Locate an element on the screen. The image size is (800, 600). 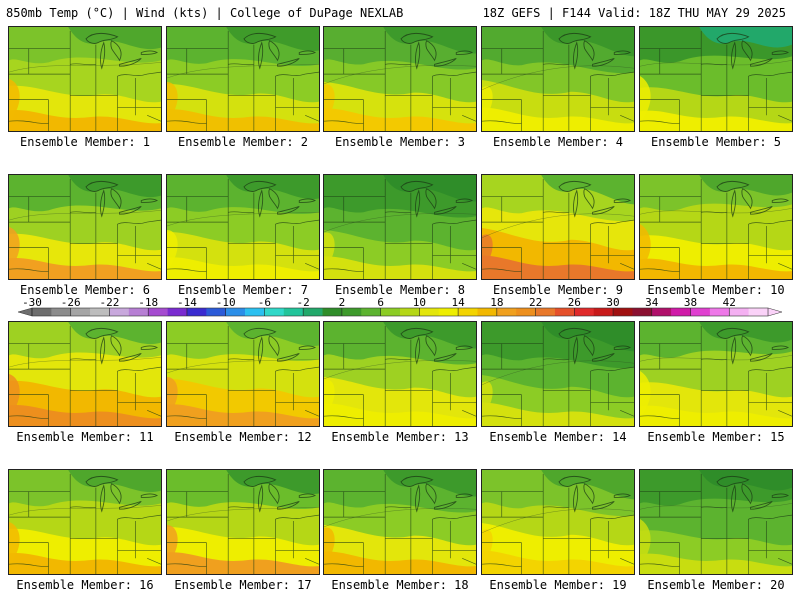
scale-tick-label: -6 is located at coordinates (264, 302).